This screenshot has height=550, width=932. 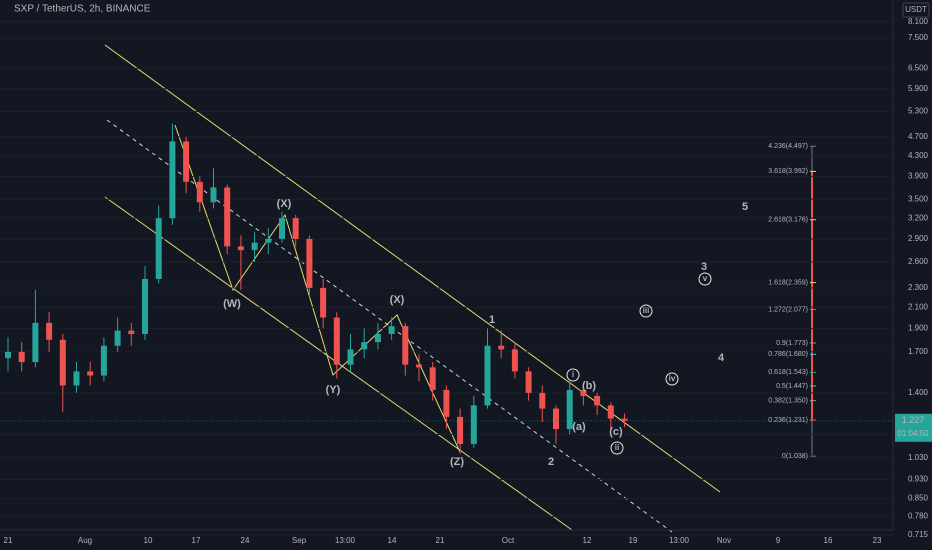 What do you see at coordinates (918, 111) in the screenshot?
I see `y-tick-label: 5.300` at bounding box center [918, 111].